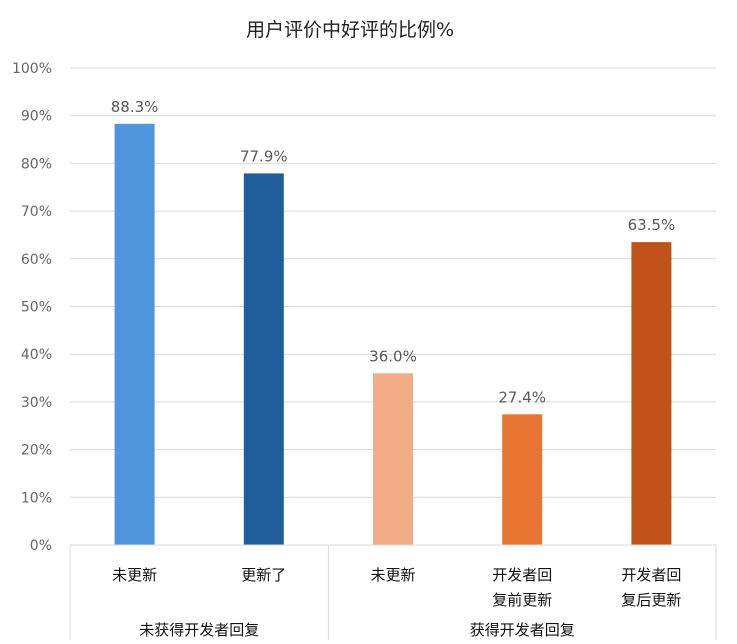 The image size is (737, 644). Describe the element at coordinates (522, 397) in the screenshot. I see `data-label: 27.4%` at that location.